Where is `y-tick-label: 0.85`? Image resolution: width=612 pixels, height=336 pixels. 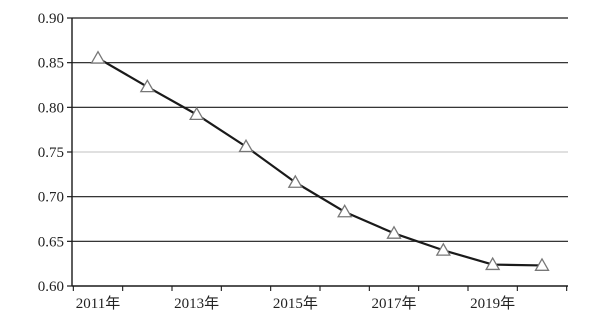 y-tick-label: 0.85 is located at coordinates (51, 64).